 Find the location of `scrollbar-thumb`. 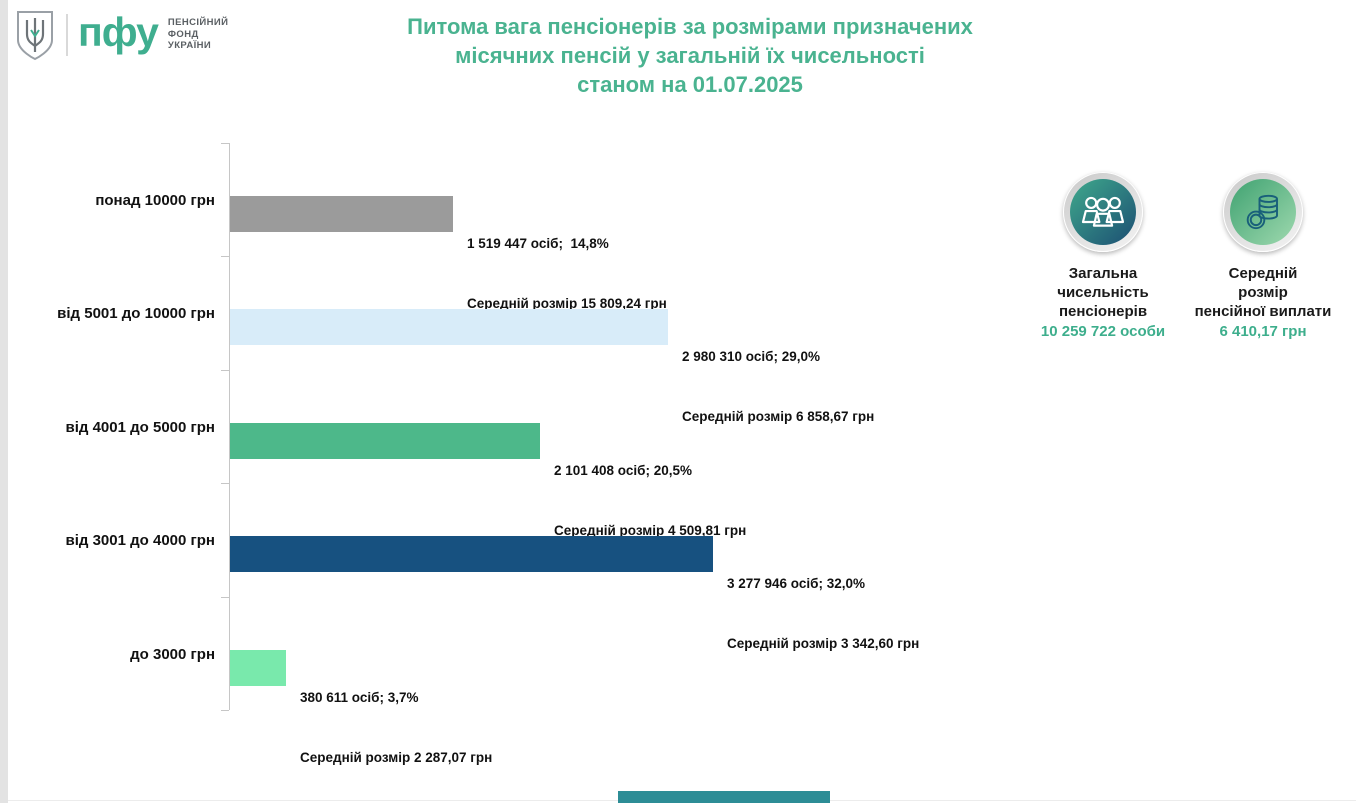

scrollbar-thumb is located at coordinates (724, 797).